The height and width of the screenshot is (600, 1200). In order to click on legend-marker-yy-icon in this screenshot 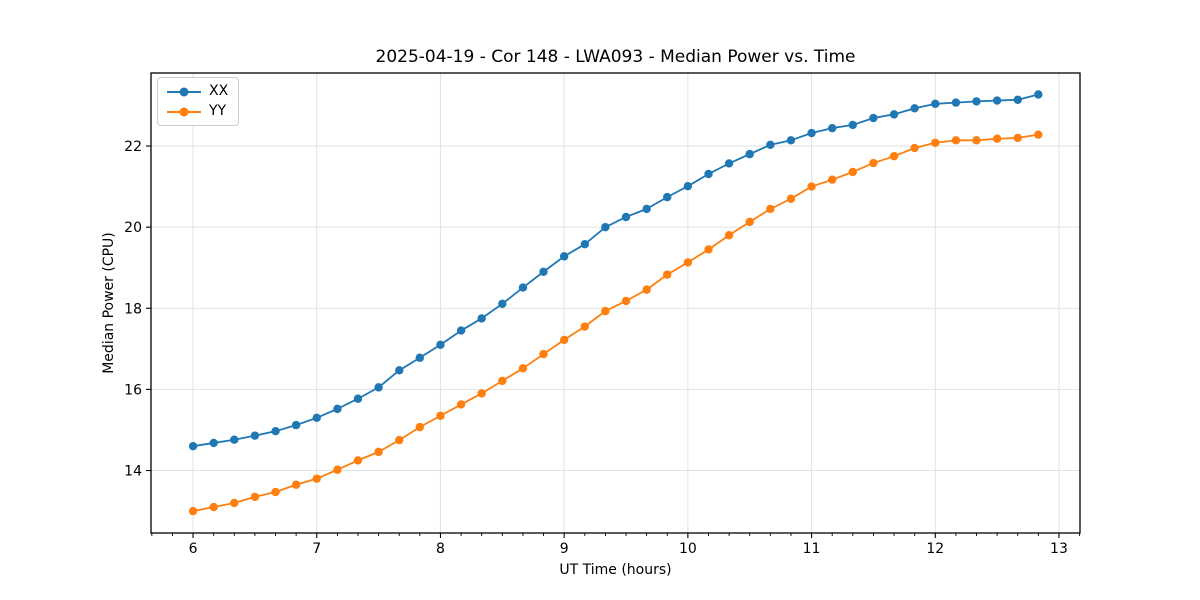, I will do `click(184, 112)`.